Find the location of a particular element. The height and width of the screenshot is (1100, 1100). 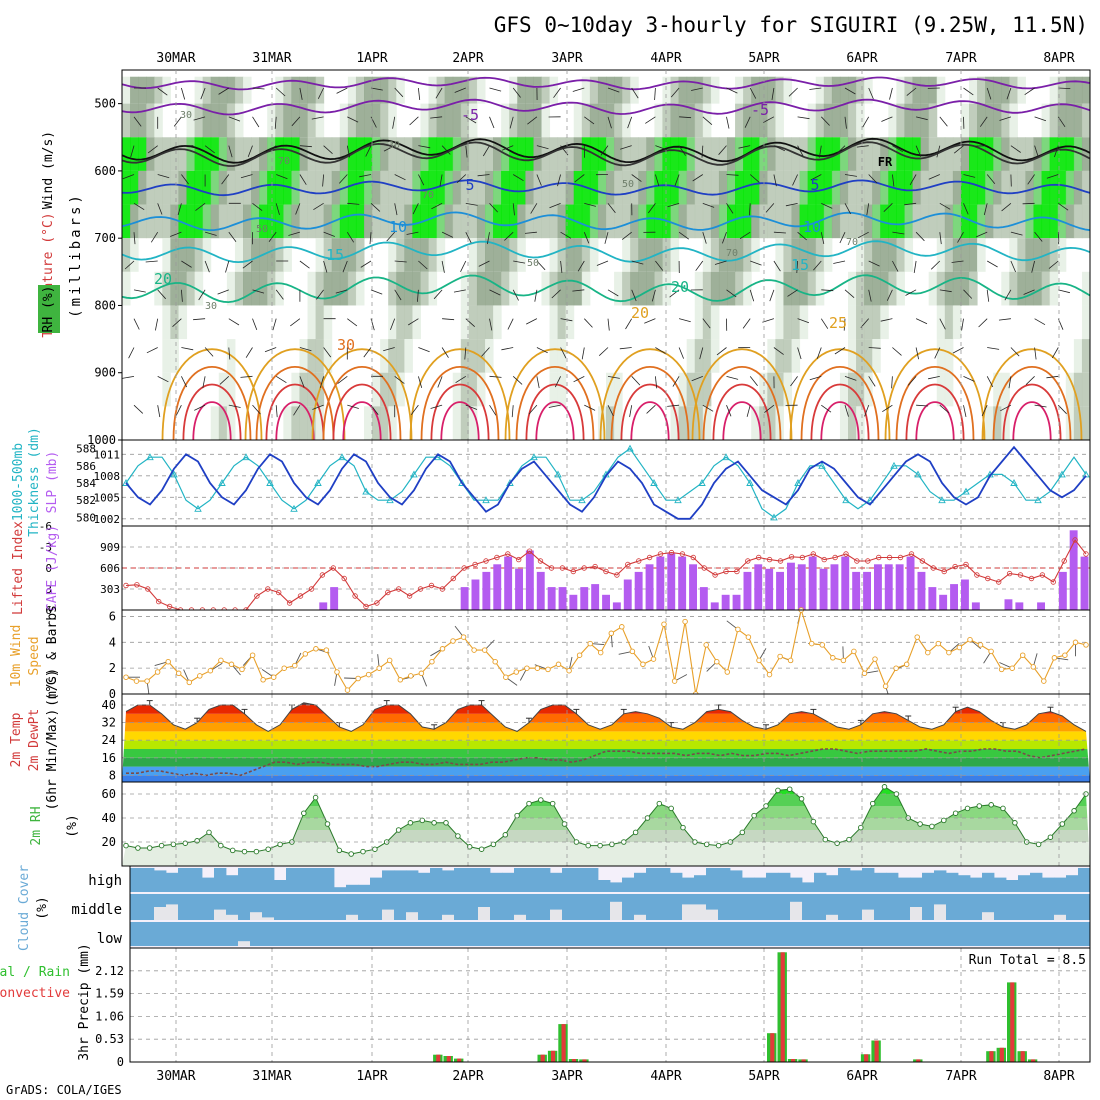

li-tick-0: -6 is located at coordinates (45, 526).